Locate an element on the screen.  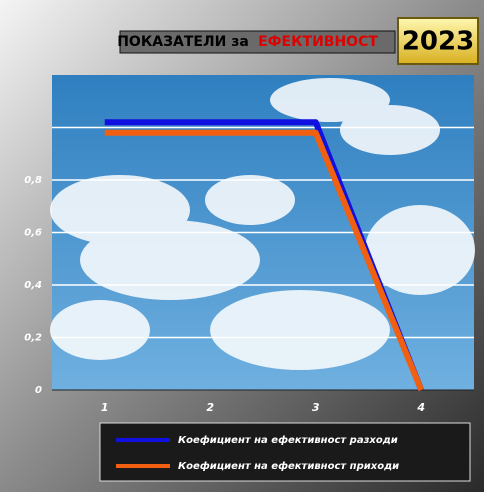
y-tick-label: 0,2 is located at coordinates (33, 338).